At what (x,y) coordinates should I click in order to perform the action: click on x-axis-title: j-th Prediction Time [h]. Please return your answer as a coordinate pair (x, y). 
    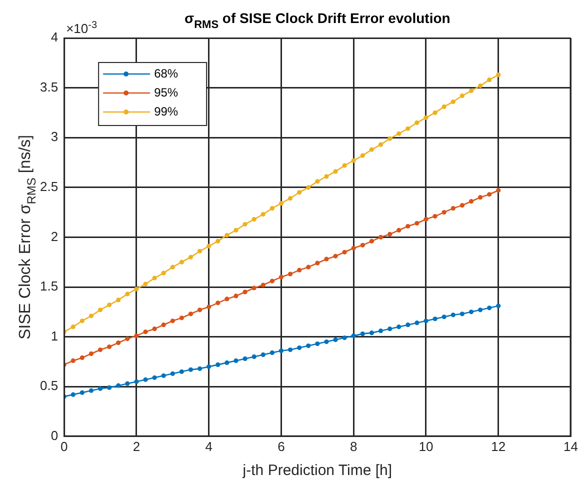
    Looking at the image, I should click on (317, 471).